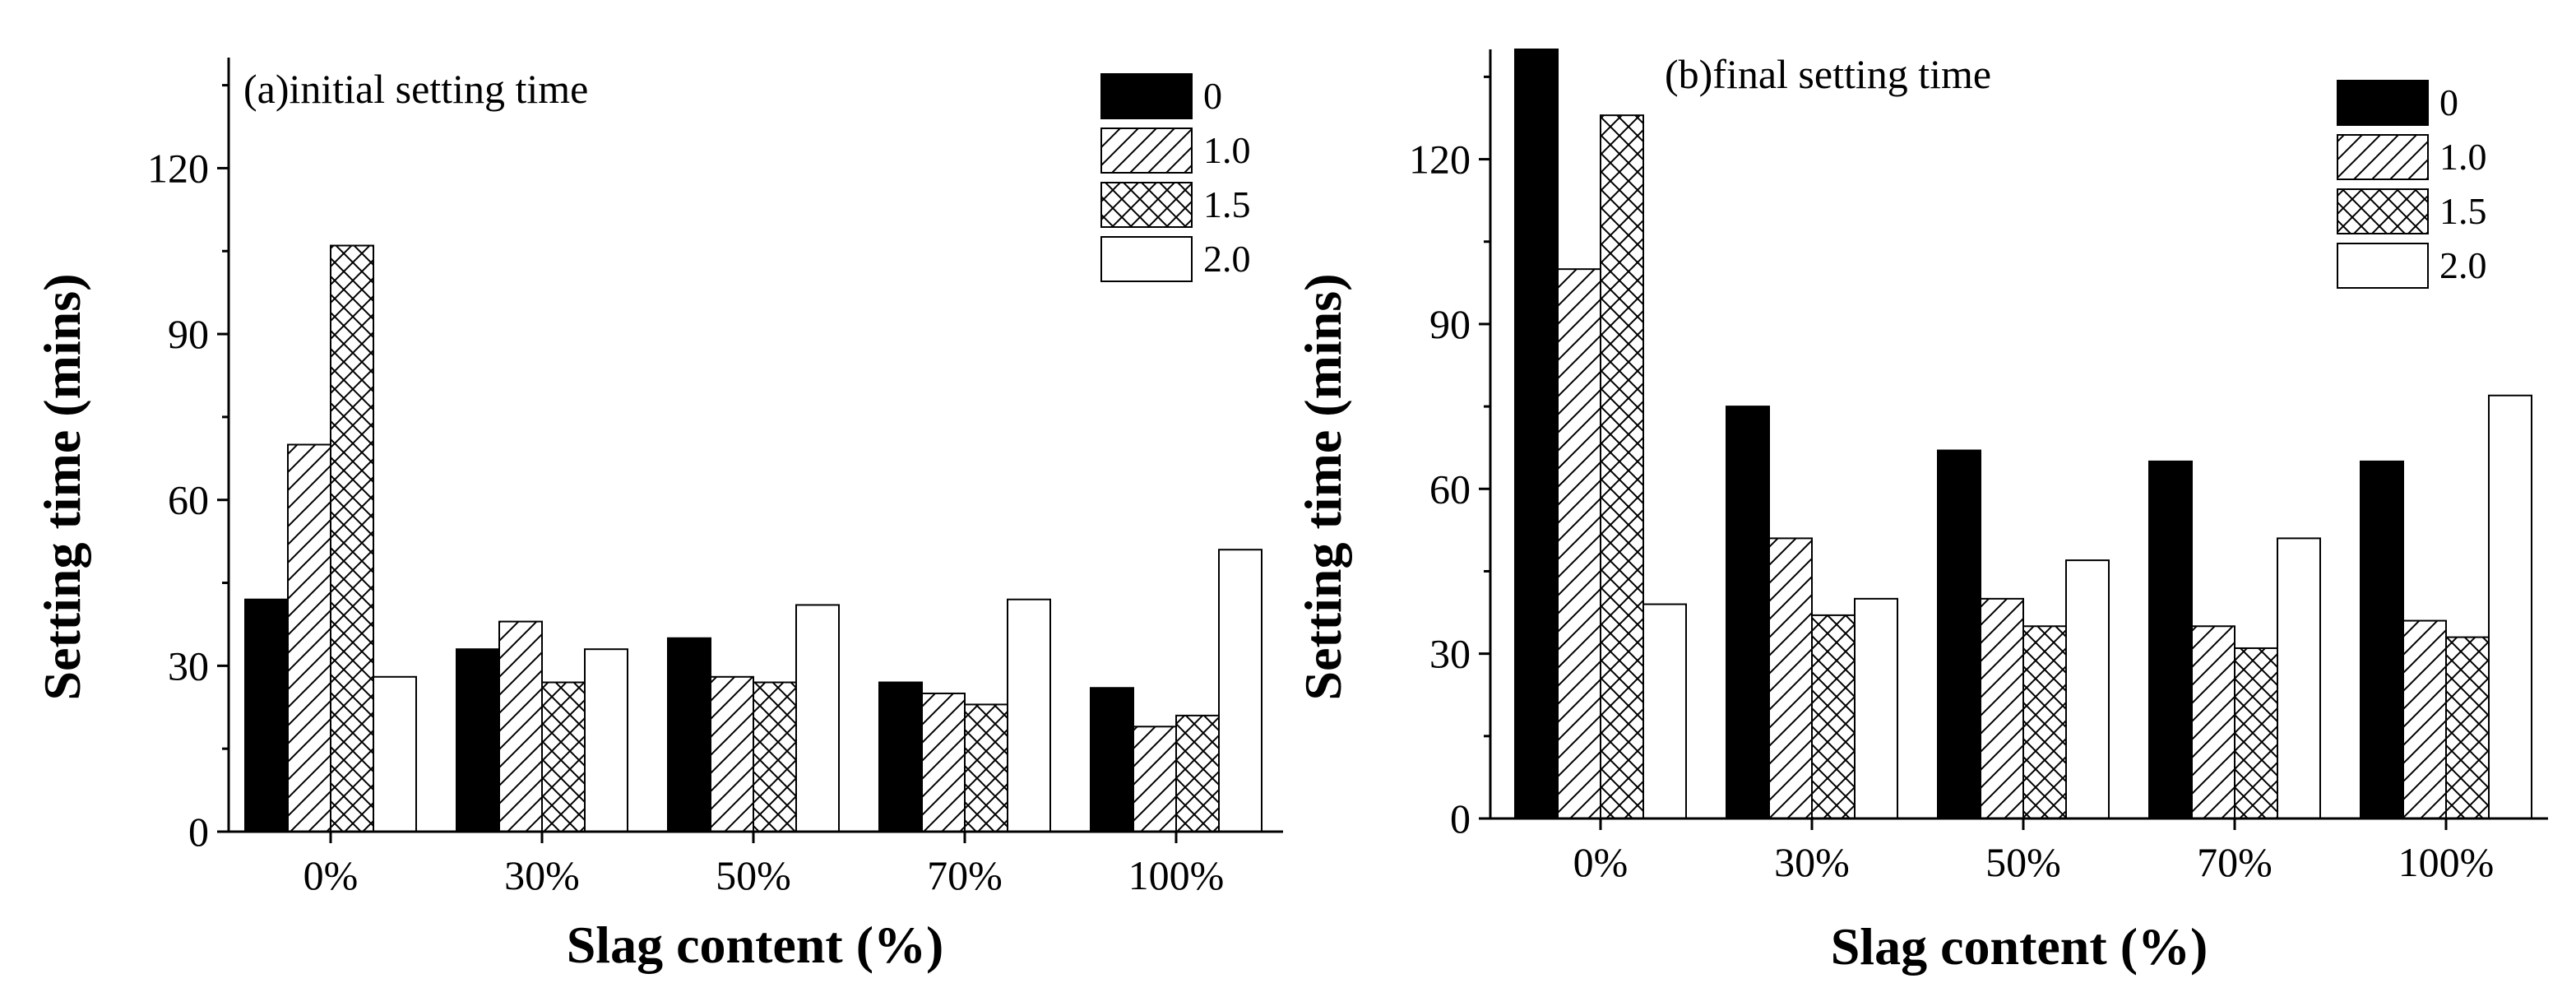 Image resolution: width=2576 pixels, height=997 pixels. Describe the element at coordinates (1828, 74) in the screenshot. I see `panel-title: (b)final setting time` at that location.